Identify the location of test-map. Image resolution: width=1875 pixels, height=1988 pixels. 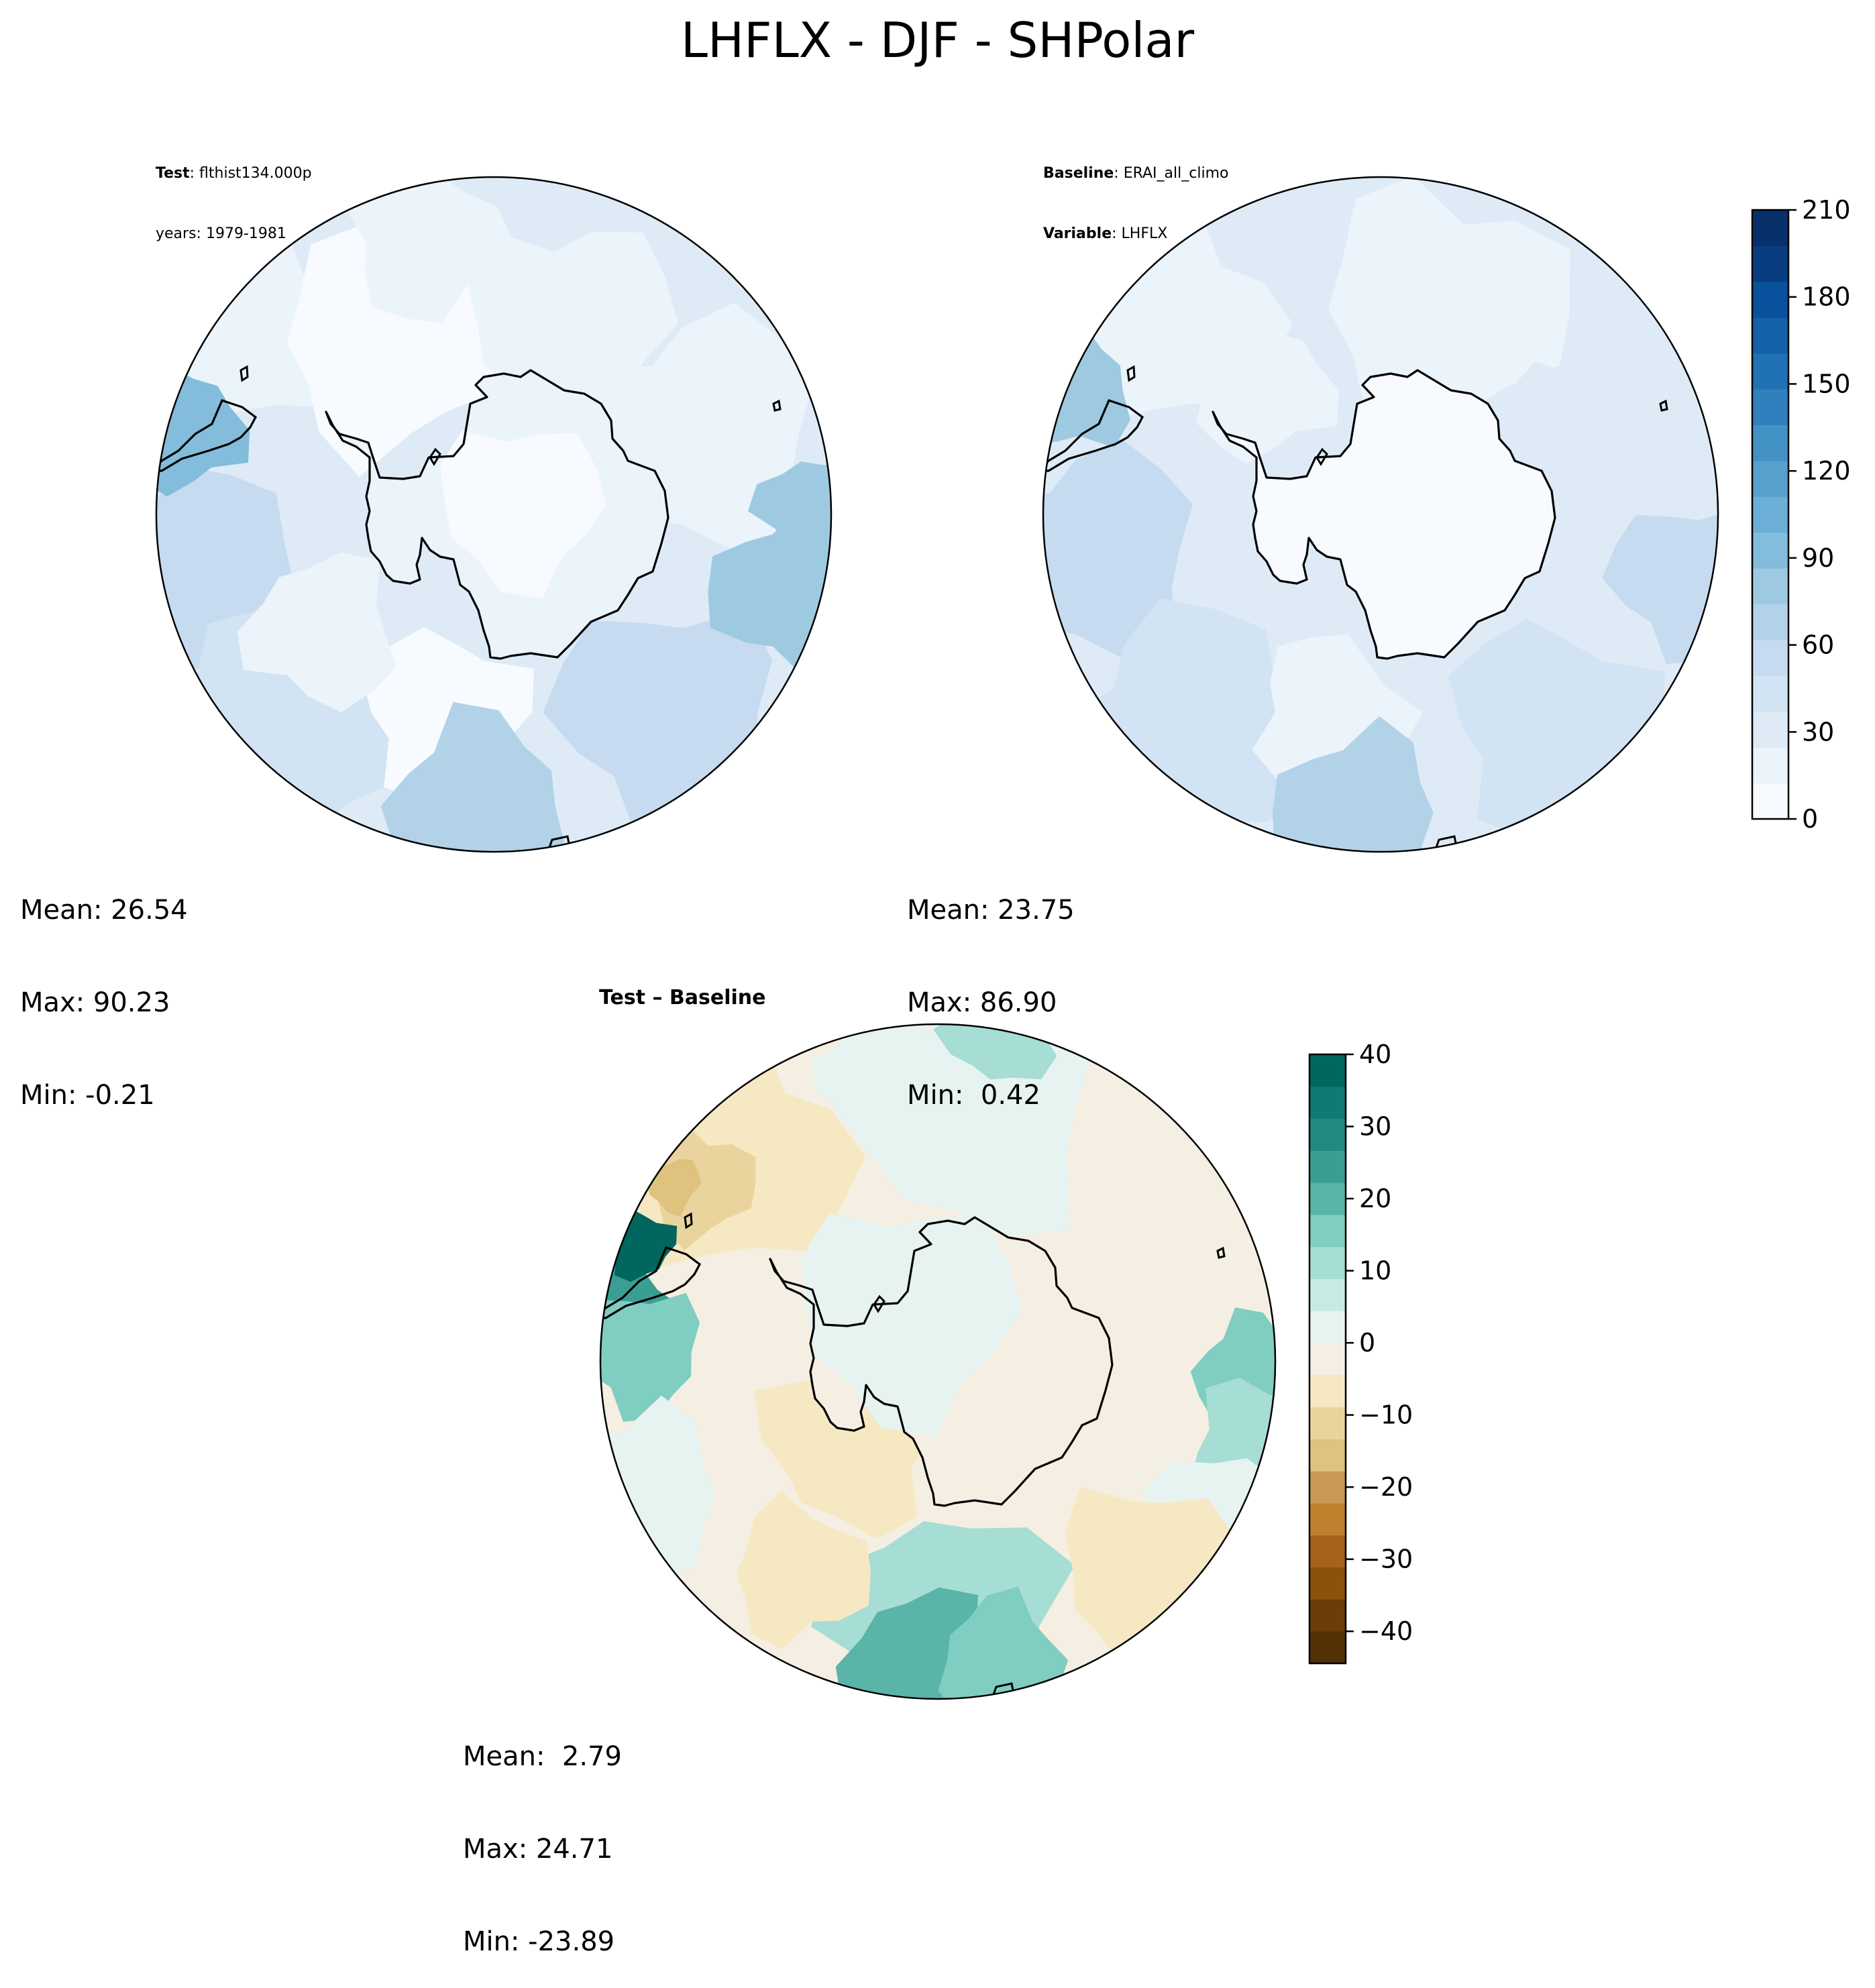
(494, 514).